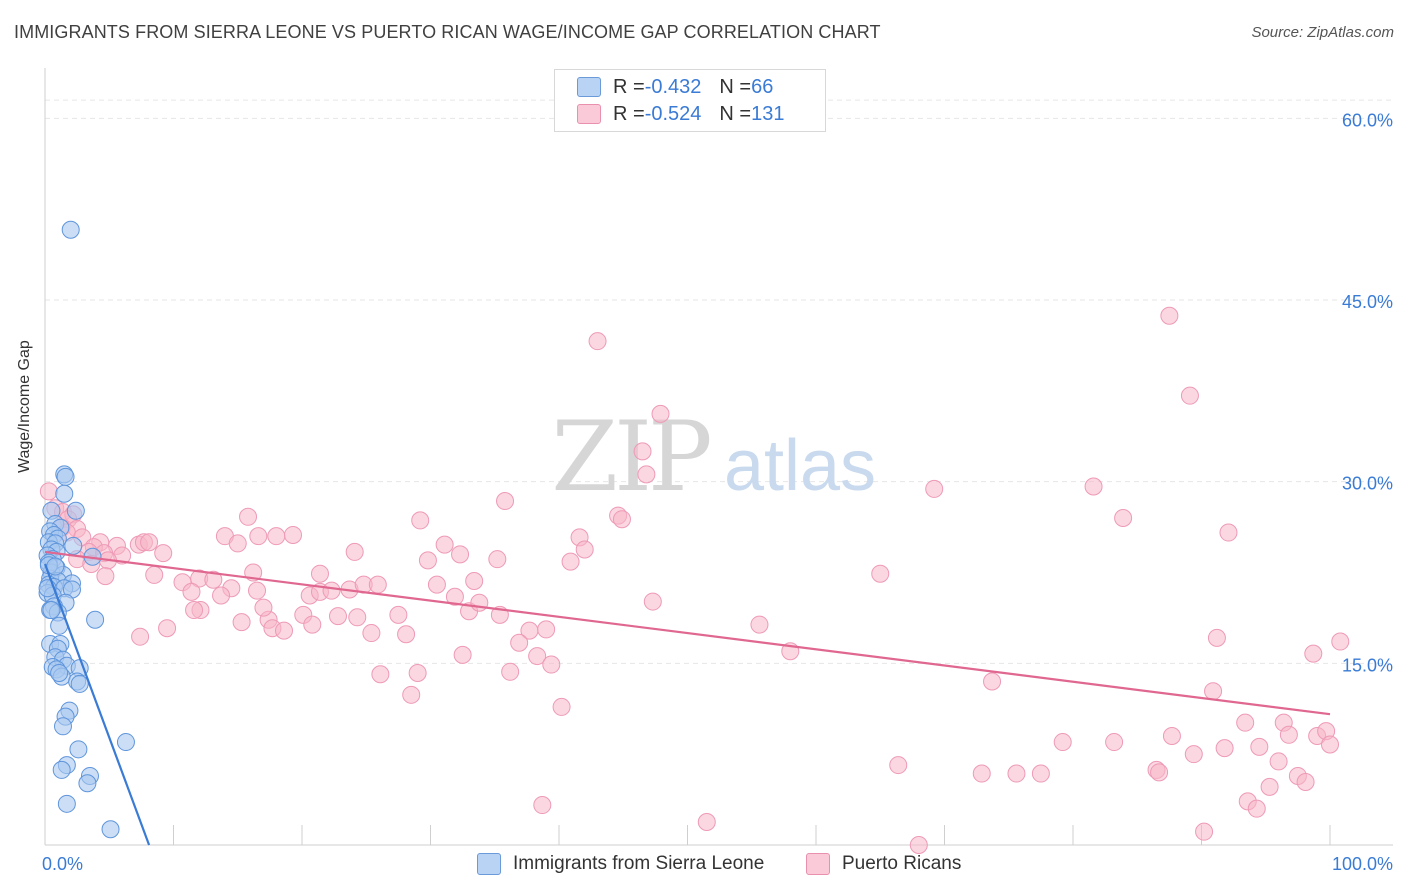 This screenshot has width=1406, height=892. Describe the element at coordinates (902, 863) in the screenshot. I see `bottom-legend-label: Puerto Ricans` at that location.